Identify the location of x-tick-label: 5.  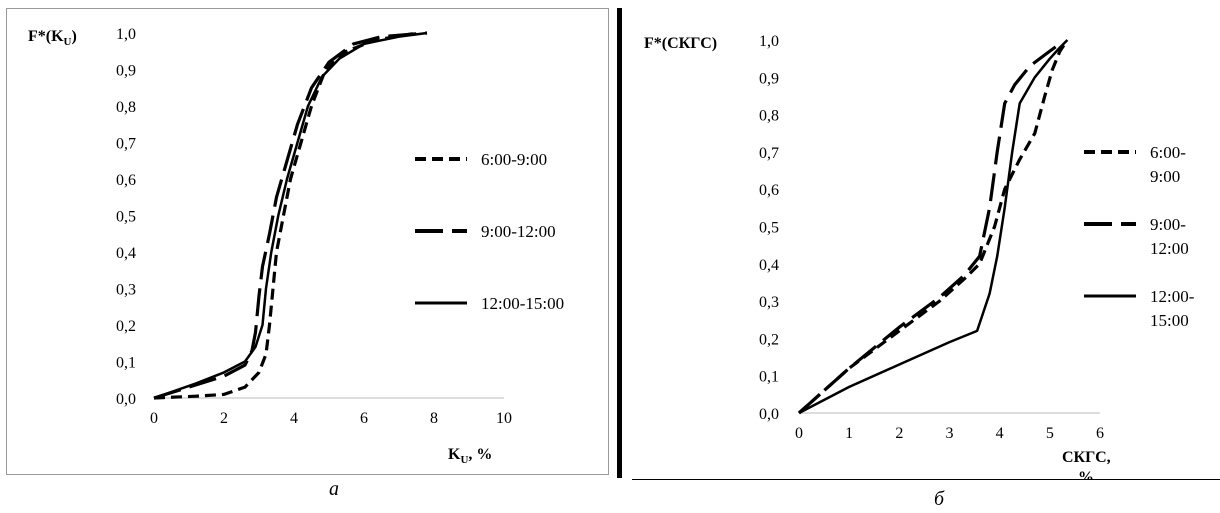
(1050, 433).